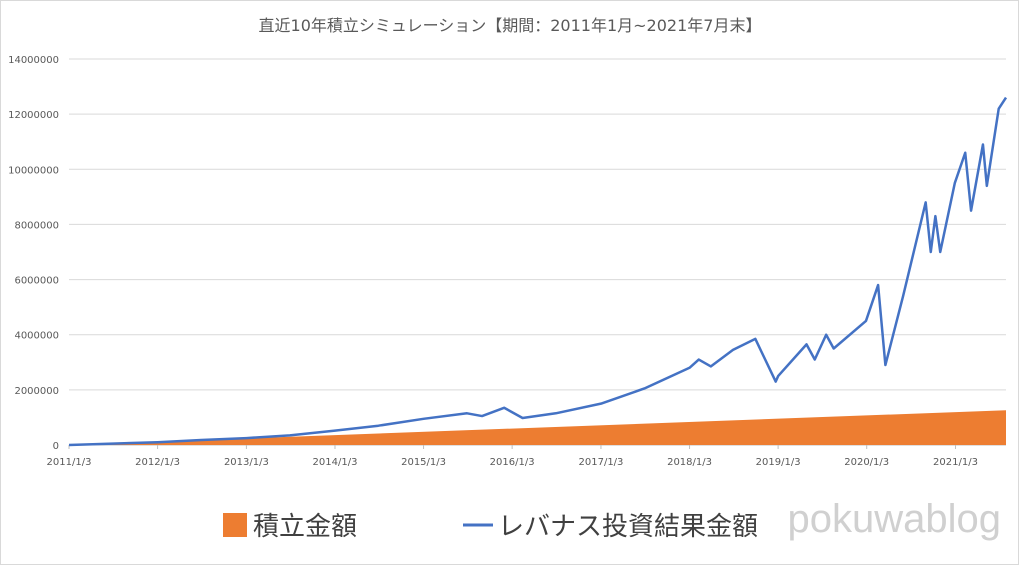 Image resolution: width=1019 pixels, height=566 pixels. Describe the element at coordinates (628, 527) in the screenshot. I see `legend-label-line: レバナス投資結果金額` at that location.